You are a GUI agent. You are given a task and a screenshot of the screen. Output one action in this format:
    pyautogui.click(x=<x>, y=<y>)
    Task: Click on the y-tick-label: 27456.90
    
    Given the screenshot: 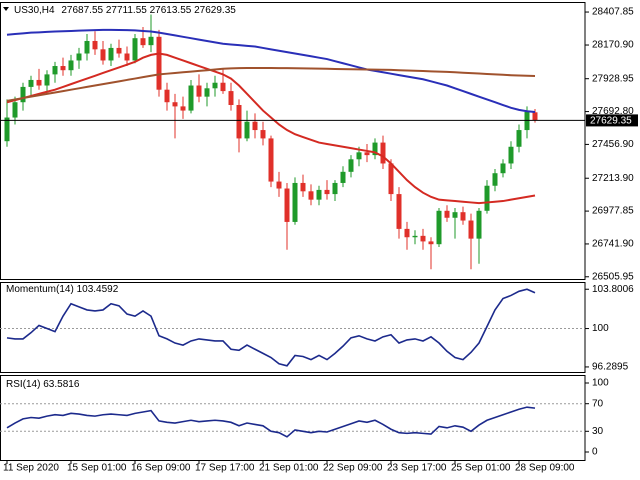 What is the action you would take?
    pyautogui.click(x=613, y=144)
    